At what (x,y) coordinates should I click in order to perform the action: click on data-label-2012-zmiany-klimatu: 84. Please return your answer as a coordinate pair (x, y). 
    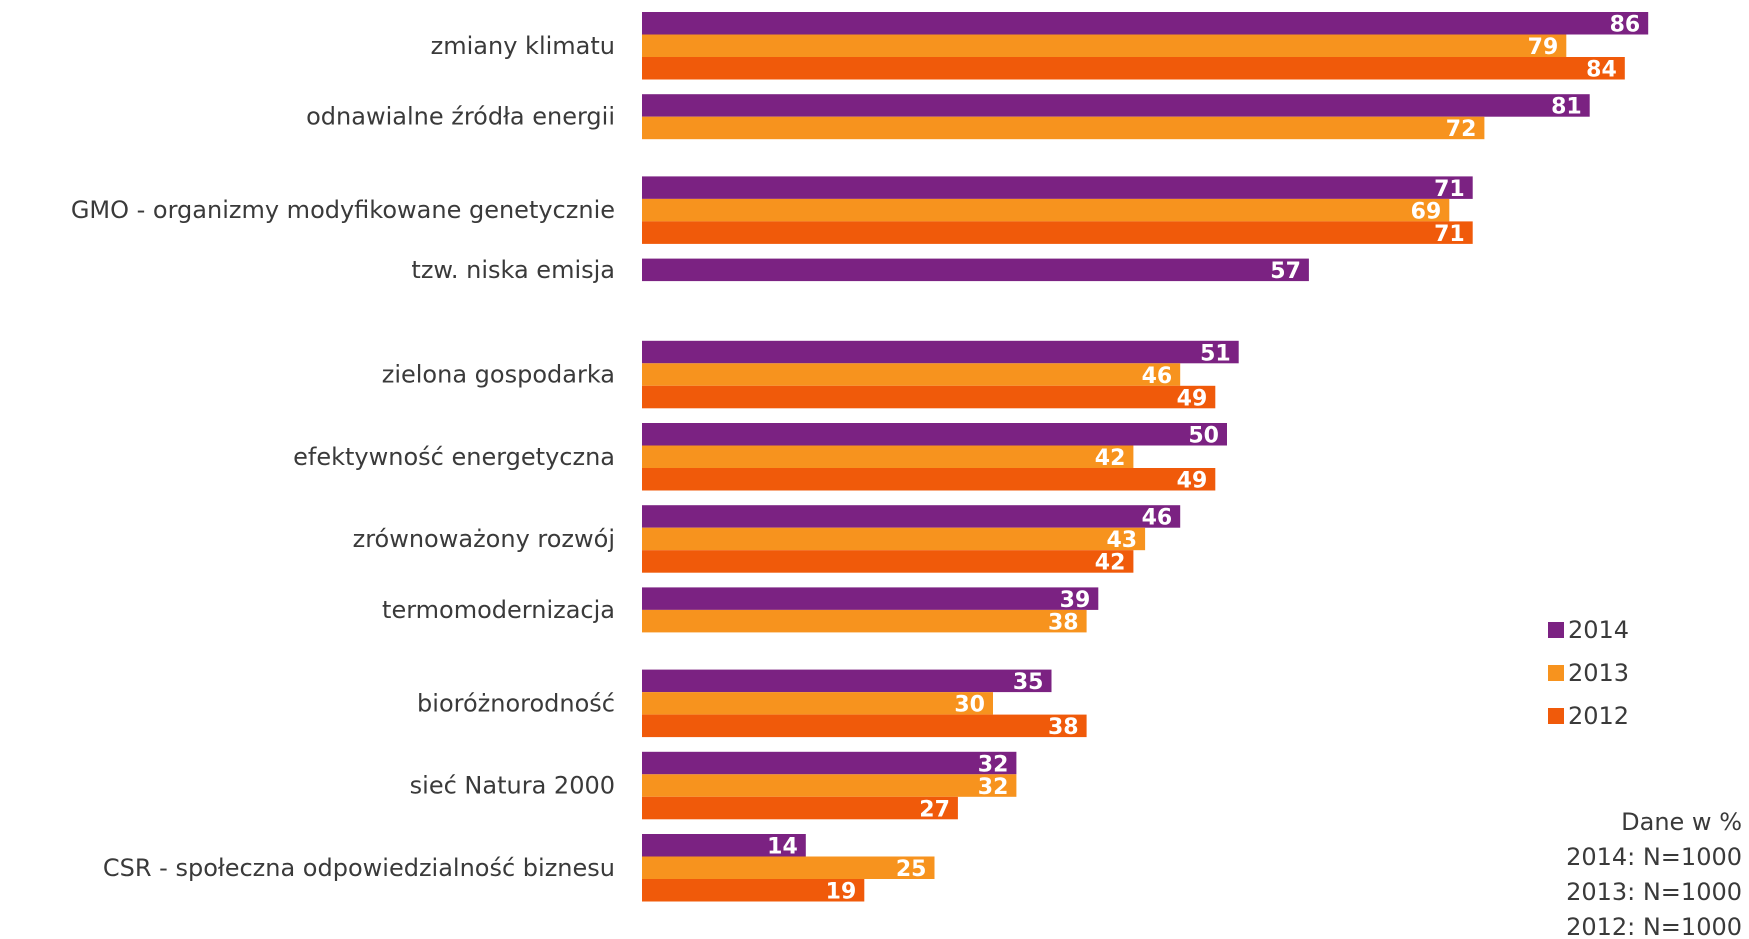
    Looking at the image, I should click on (1601, 70).